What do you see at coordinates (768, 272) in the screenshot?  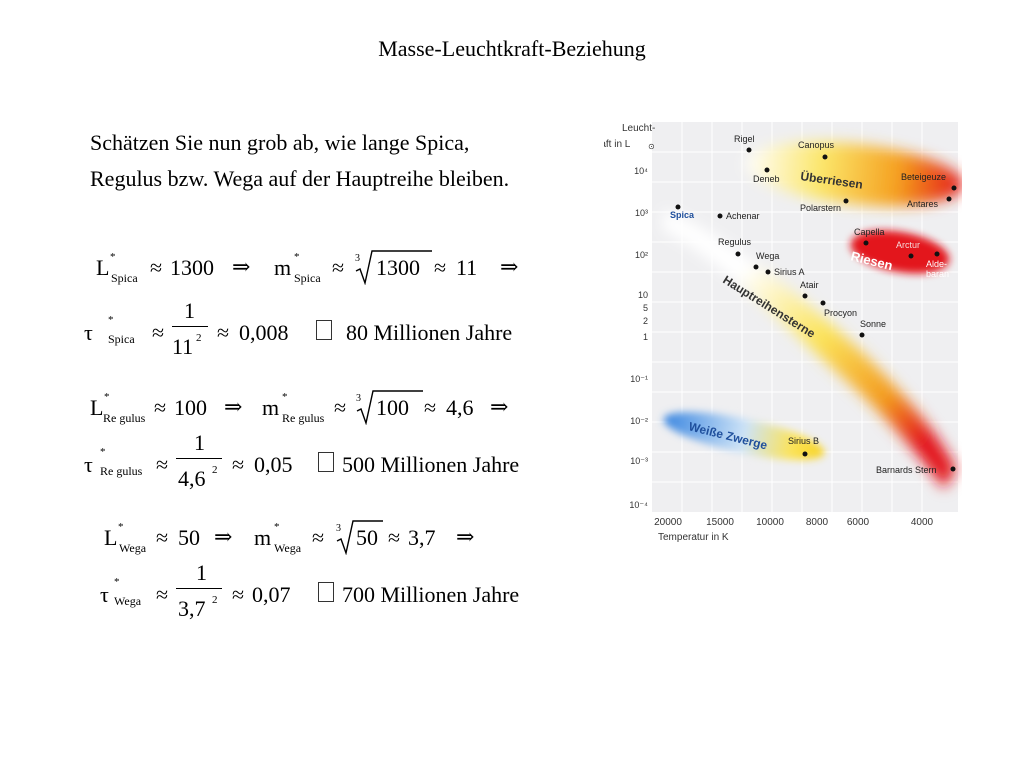 I see `star-dot-sirius-a` at bounding box center [768, 272].